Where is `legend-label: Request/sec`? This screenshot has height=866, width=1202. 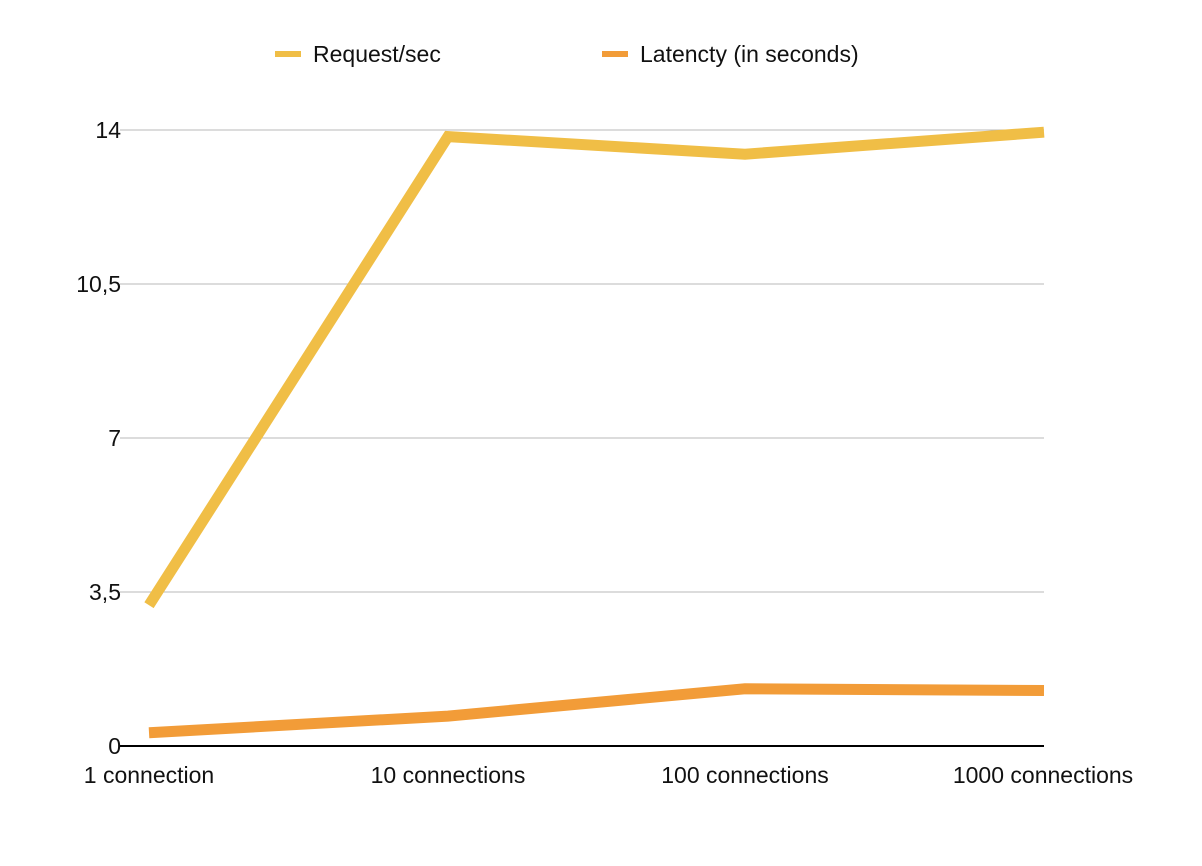
legend-label: Request/sec is located at coordinates (377, 54).